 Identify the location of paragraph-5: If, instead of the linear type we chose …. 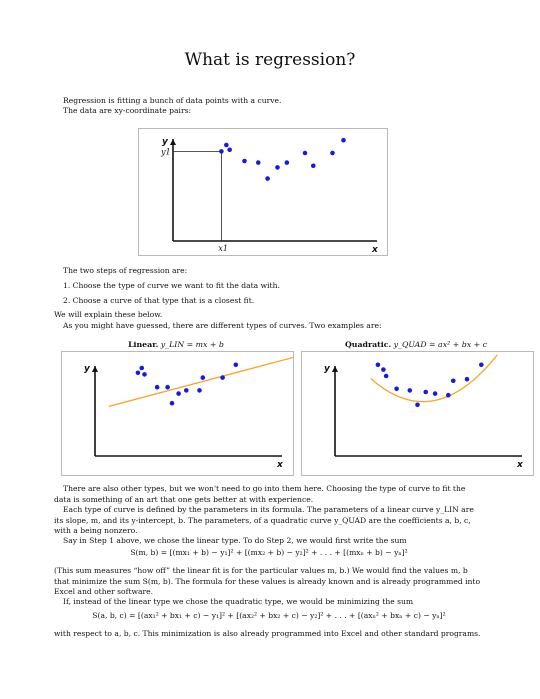
(238, 601).